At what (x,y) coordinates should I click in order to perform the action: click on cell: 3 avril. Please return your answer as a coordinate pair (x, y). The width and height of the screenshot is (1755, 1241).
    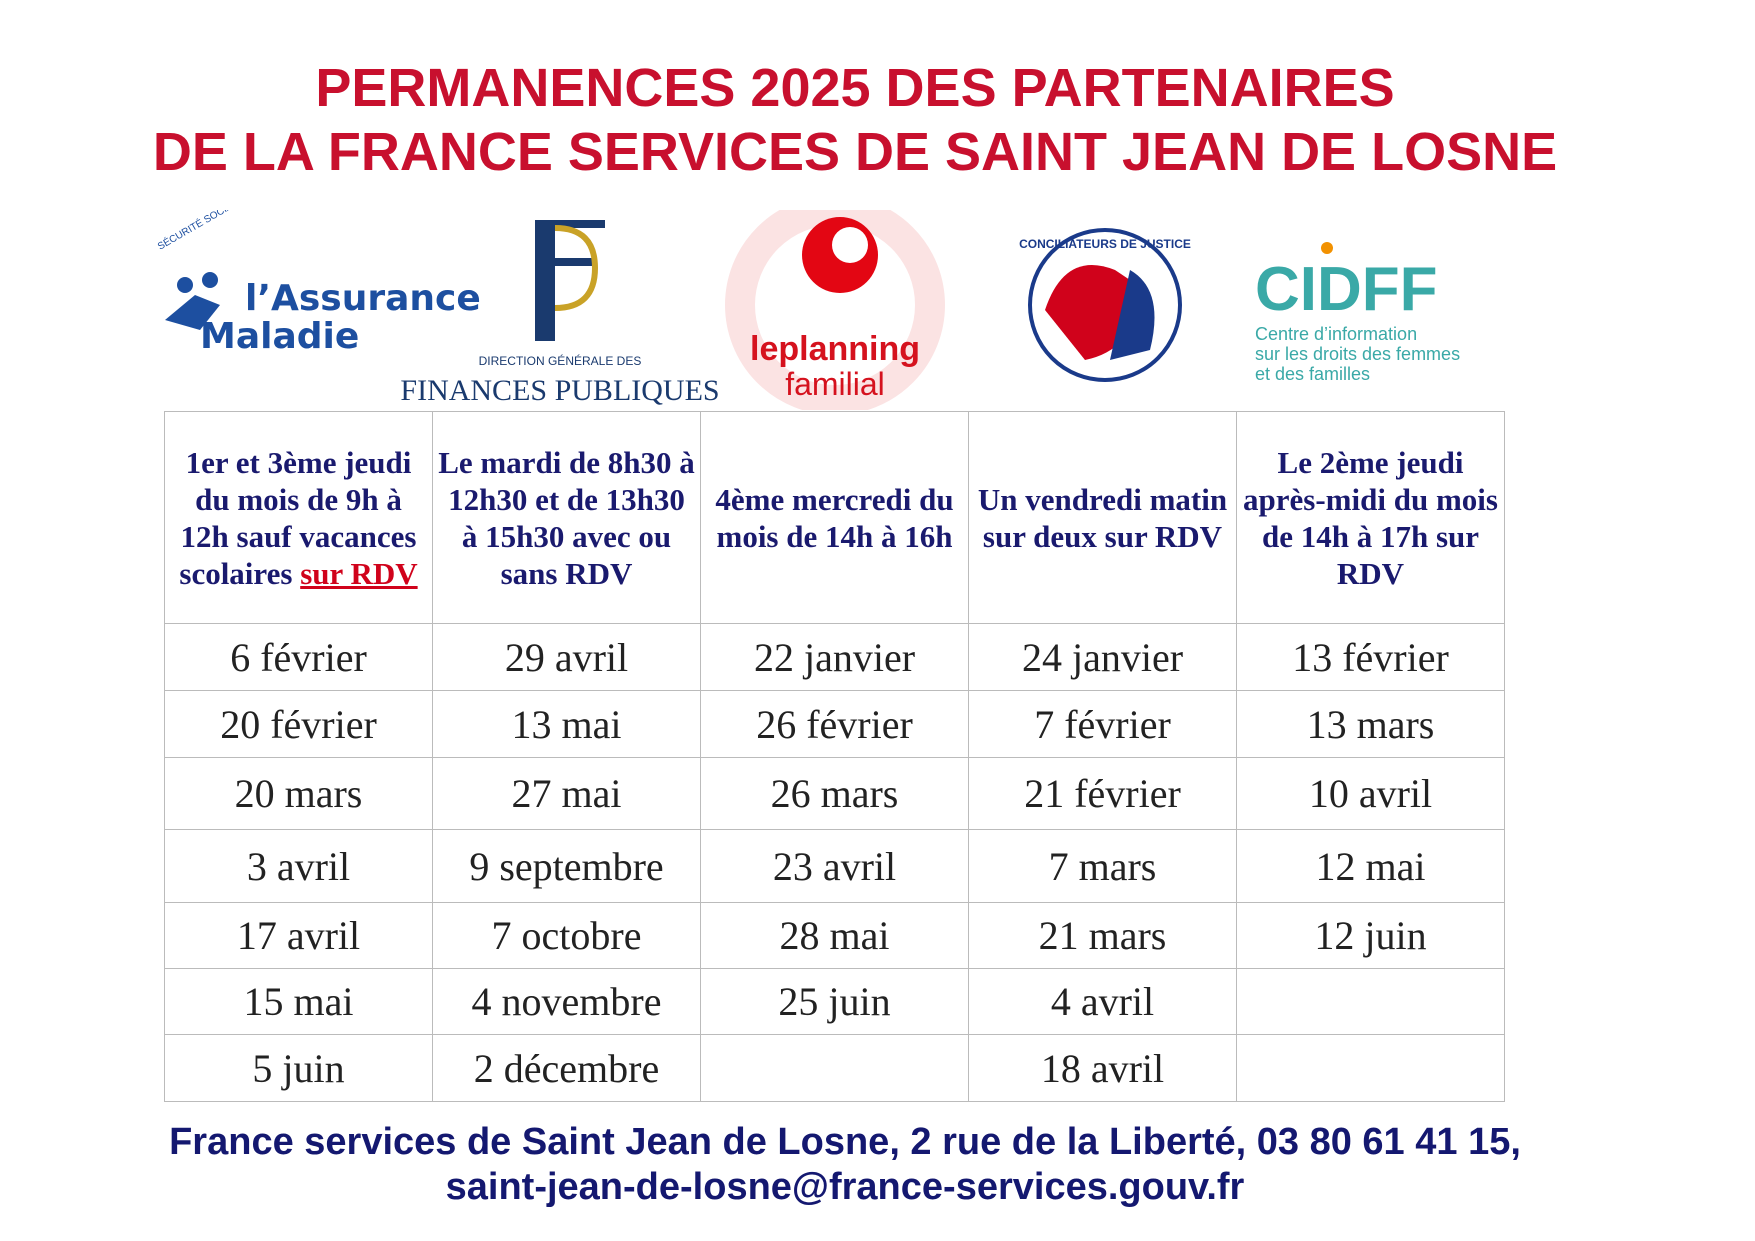
    Looking at the image, I should click on (298, 866).